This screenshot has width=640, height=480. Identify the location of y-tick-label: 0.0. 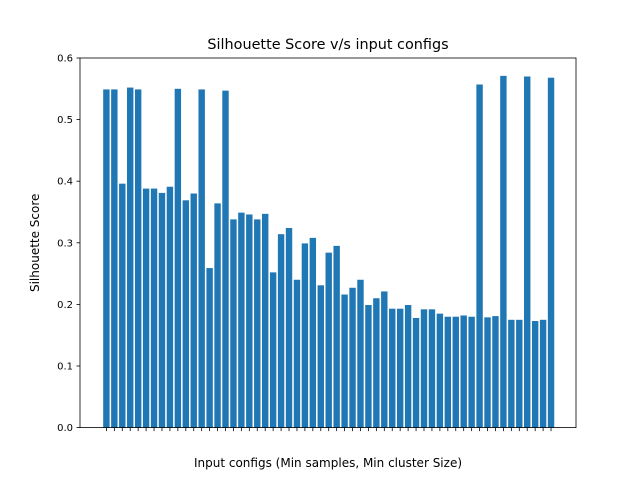
(65, 428).